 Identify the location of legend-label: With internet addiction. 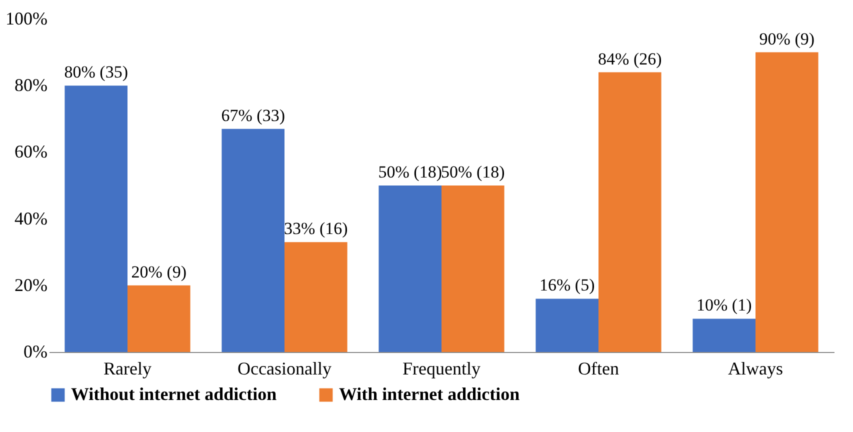
(429, 394).